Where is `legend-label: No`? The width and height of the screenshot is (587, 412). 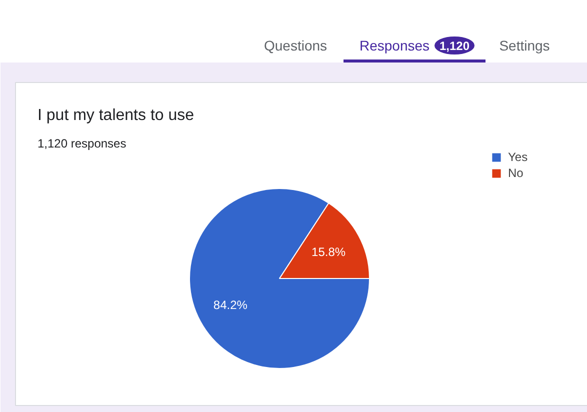 legend-label: No is located at coordinates (516, 173).